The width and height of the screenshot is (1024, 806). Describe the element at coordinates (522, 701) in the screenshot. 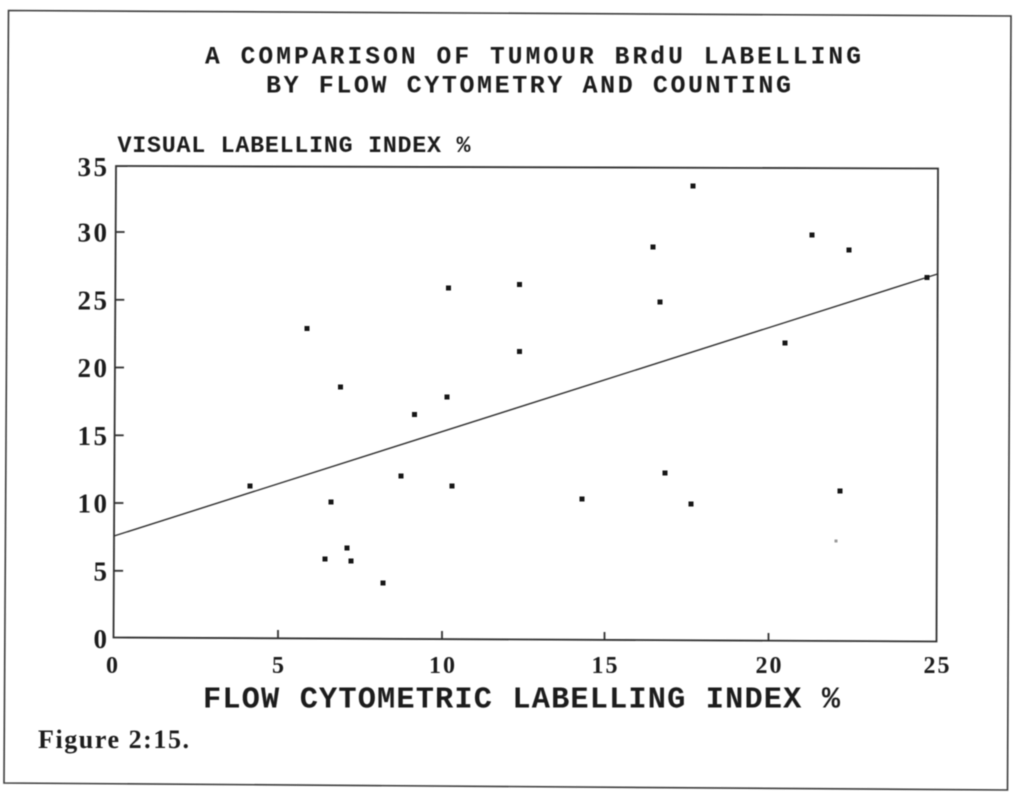

I see `svg-text:FLOW CYTOMETRIC LABELLING INDE: FLOW CYTOMETRIC LABELLING INDEX %` at that location.